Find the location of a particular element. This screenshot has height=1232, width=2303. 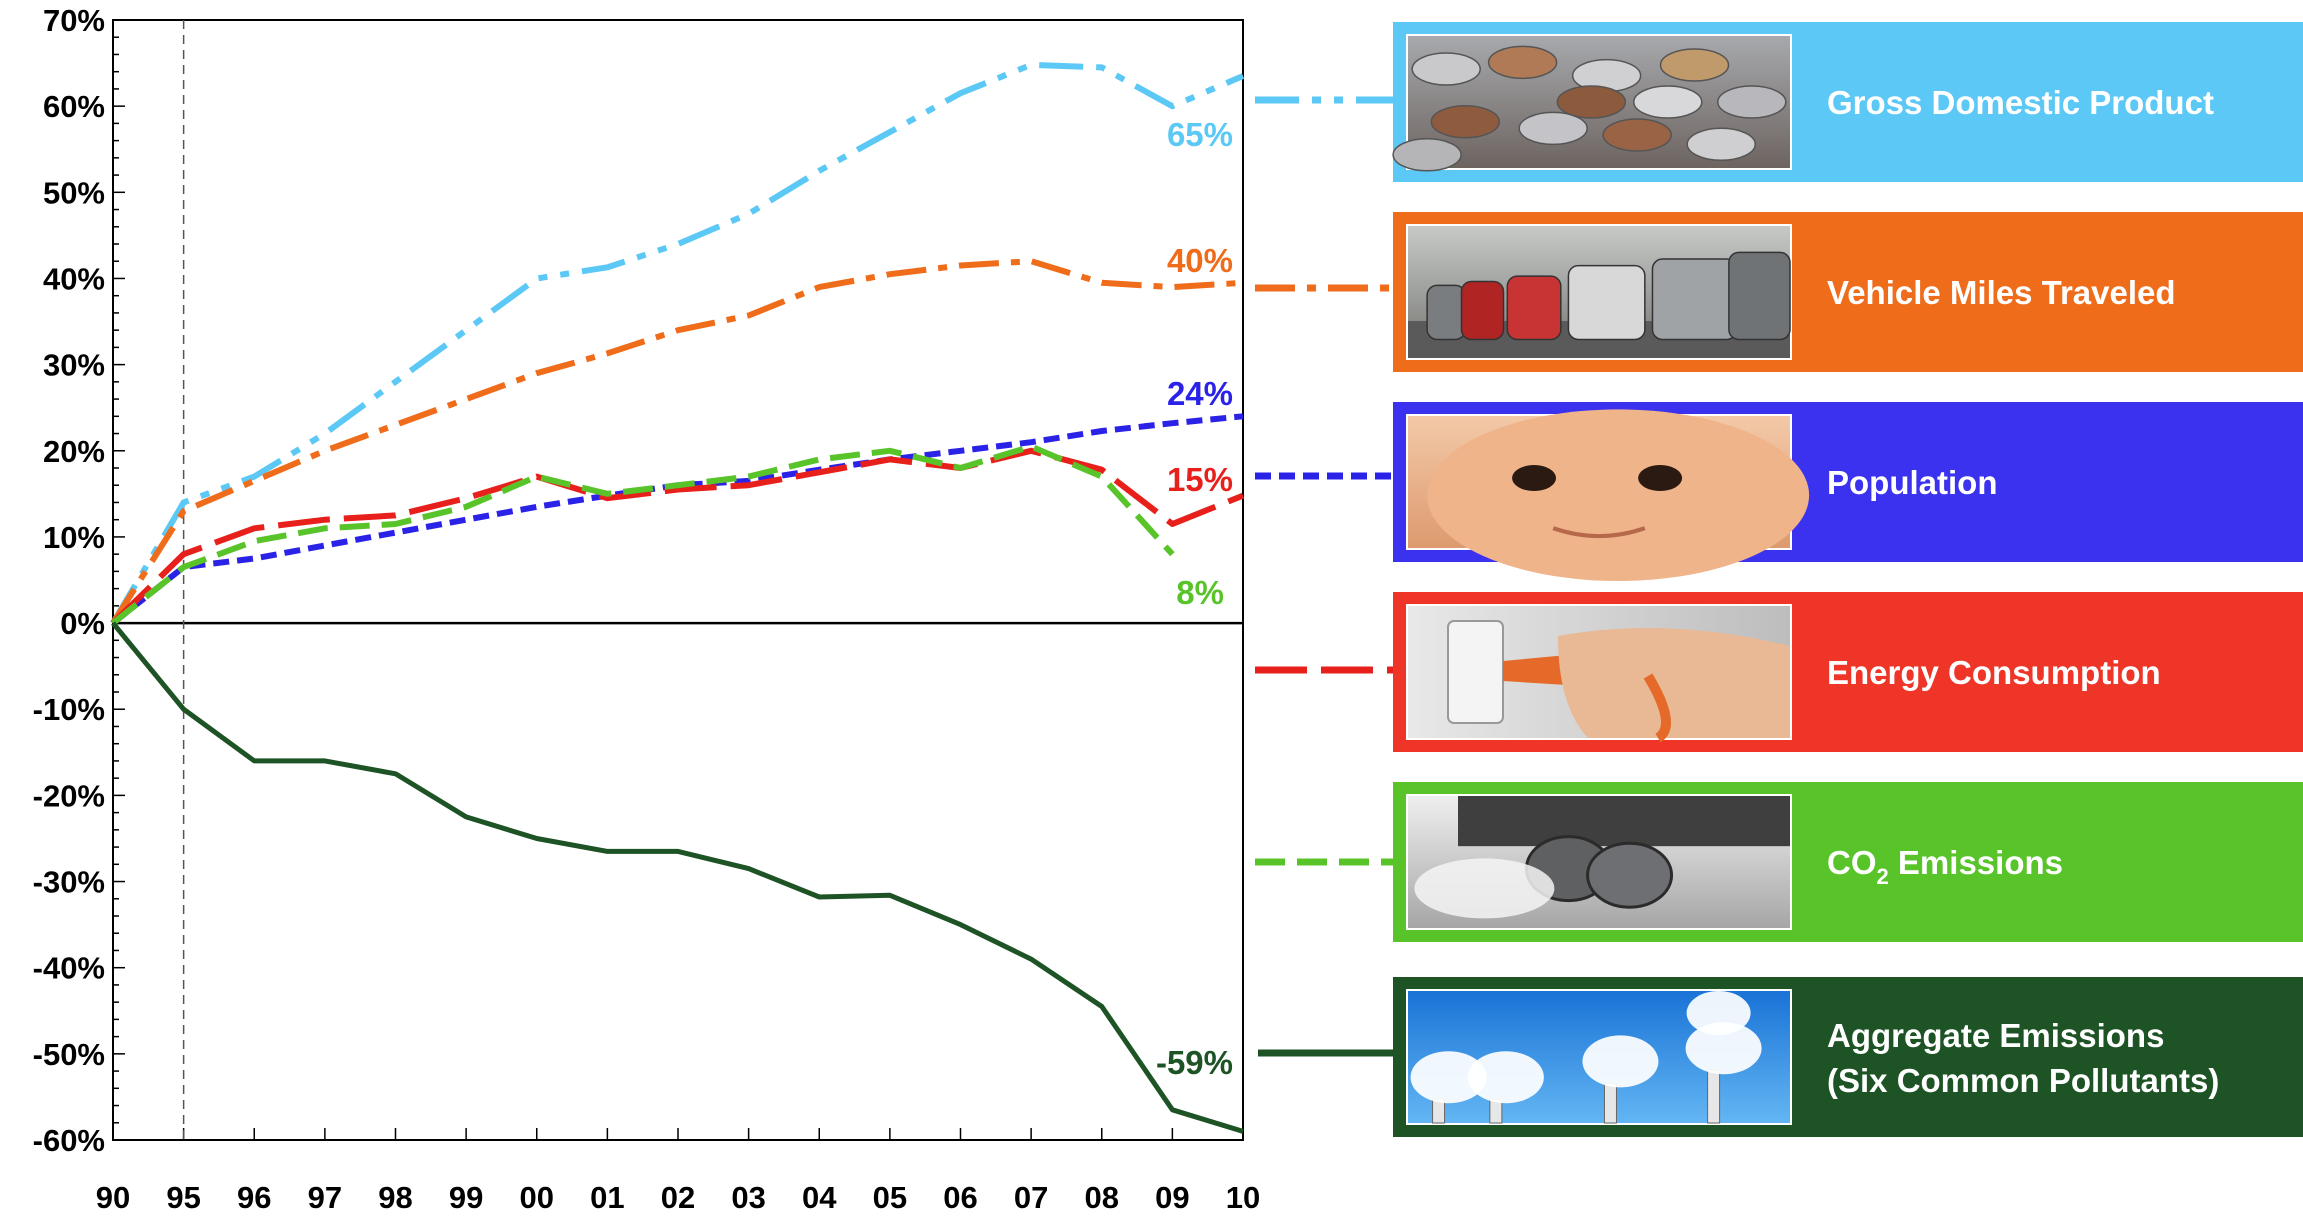

legend-label-main: CO is located at coordinates (1852, 862).